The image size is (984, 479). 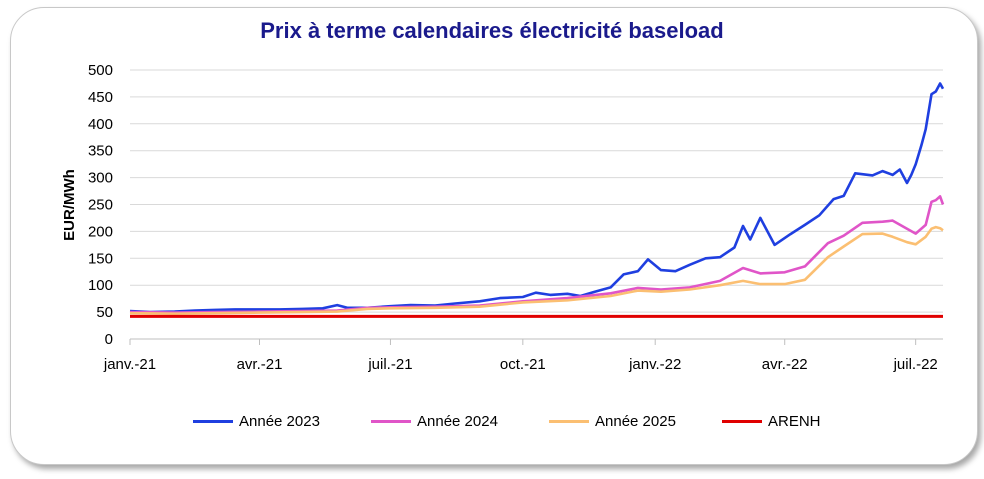 I want to click on legend-item: Année 2023, so click(x=256, y=421).